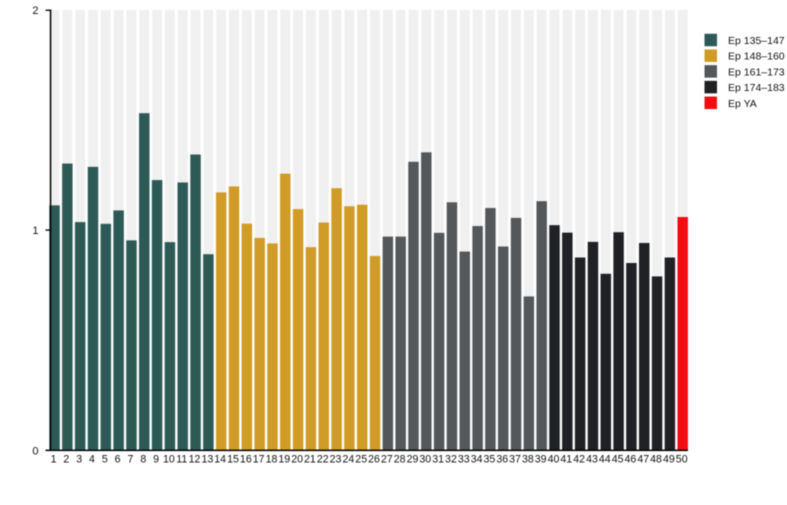 The image size is (787, 505). I want to click on svg-text: 23, so click(336, 459).